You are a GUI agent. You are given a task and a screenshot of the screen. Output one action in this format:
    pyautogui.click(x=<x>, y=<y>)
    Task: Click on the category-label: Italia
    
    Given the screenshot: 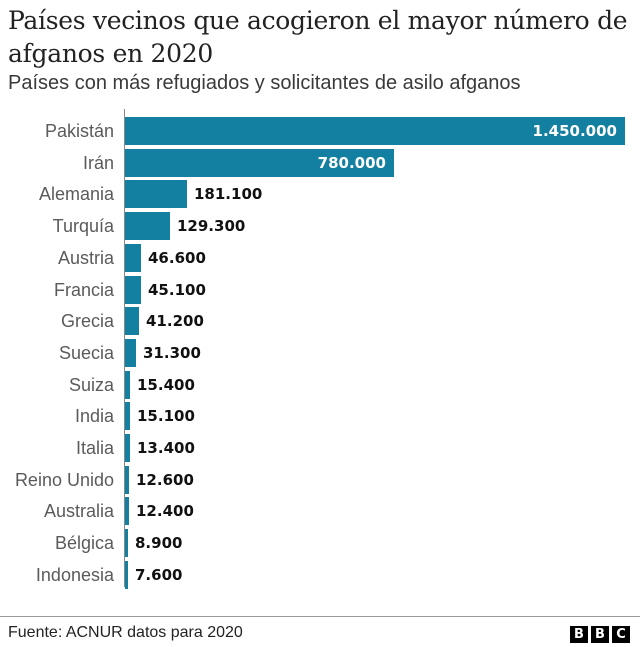 What is the action you would take?
    pyautogui.click(x=94, y=448)
    